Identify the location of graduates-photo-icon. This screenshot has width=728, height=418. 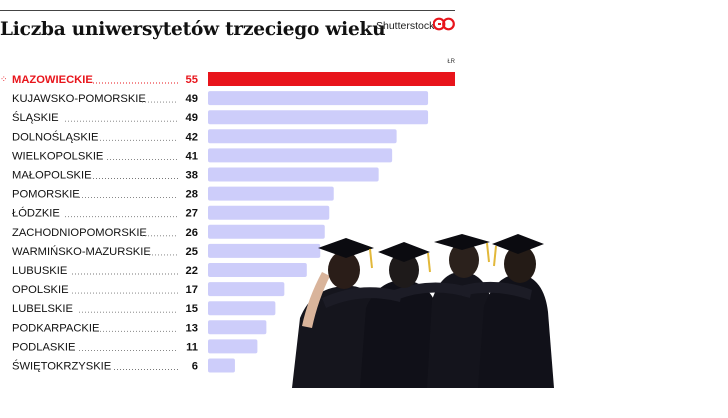
(423, 311).